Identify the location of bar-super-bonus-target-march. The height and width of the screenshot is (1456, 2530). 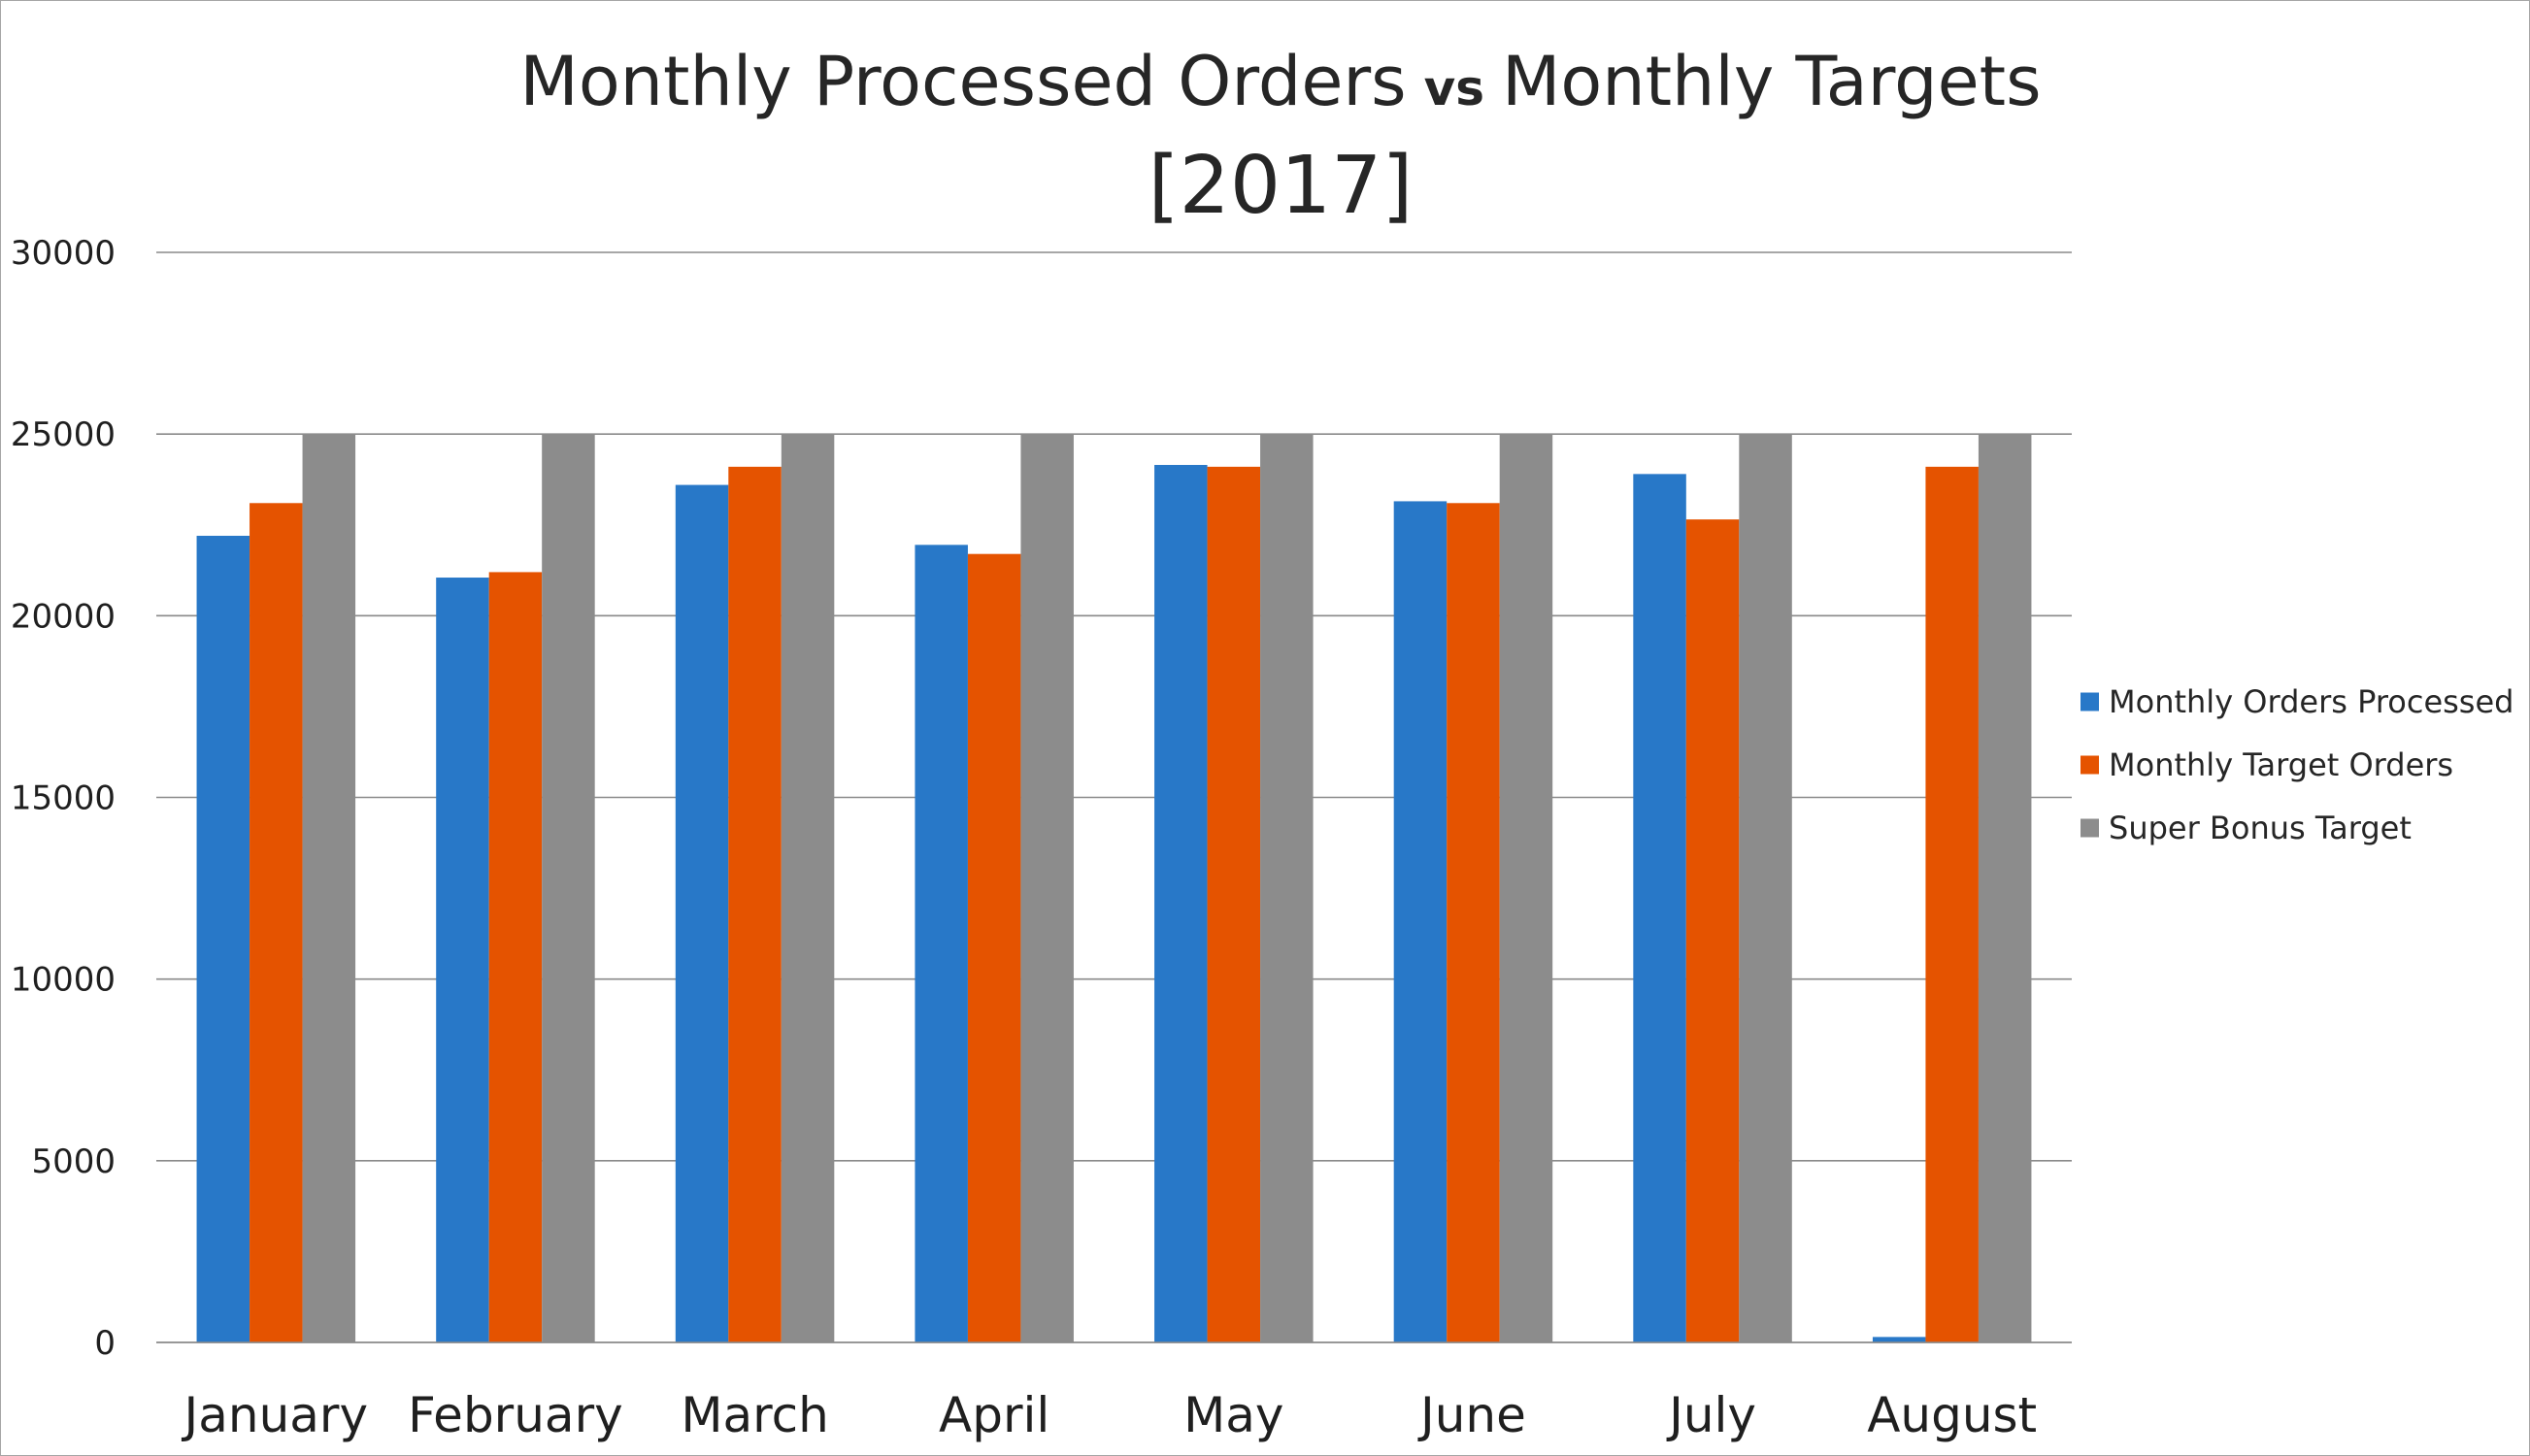
(808, 888).